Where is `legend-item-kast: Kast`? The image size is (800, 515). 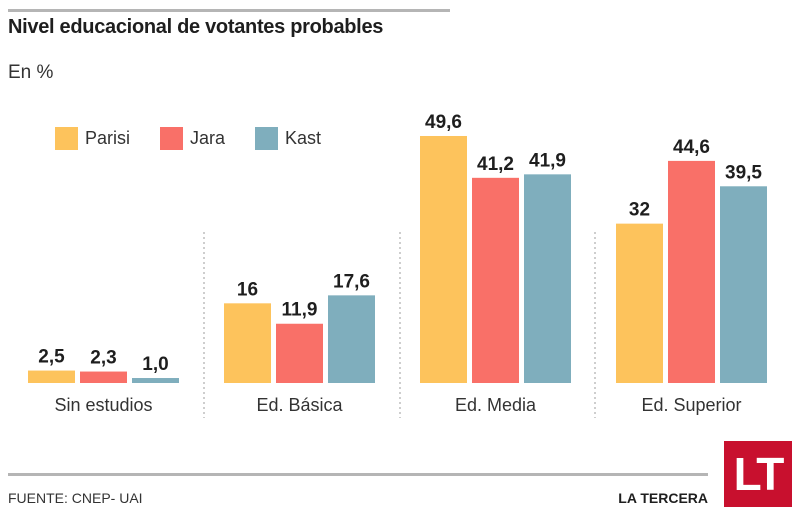 legend-item-kast: Kast is located at coordinates (288, 138).